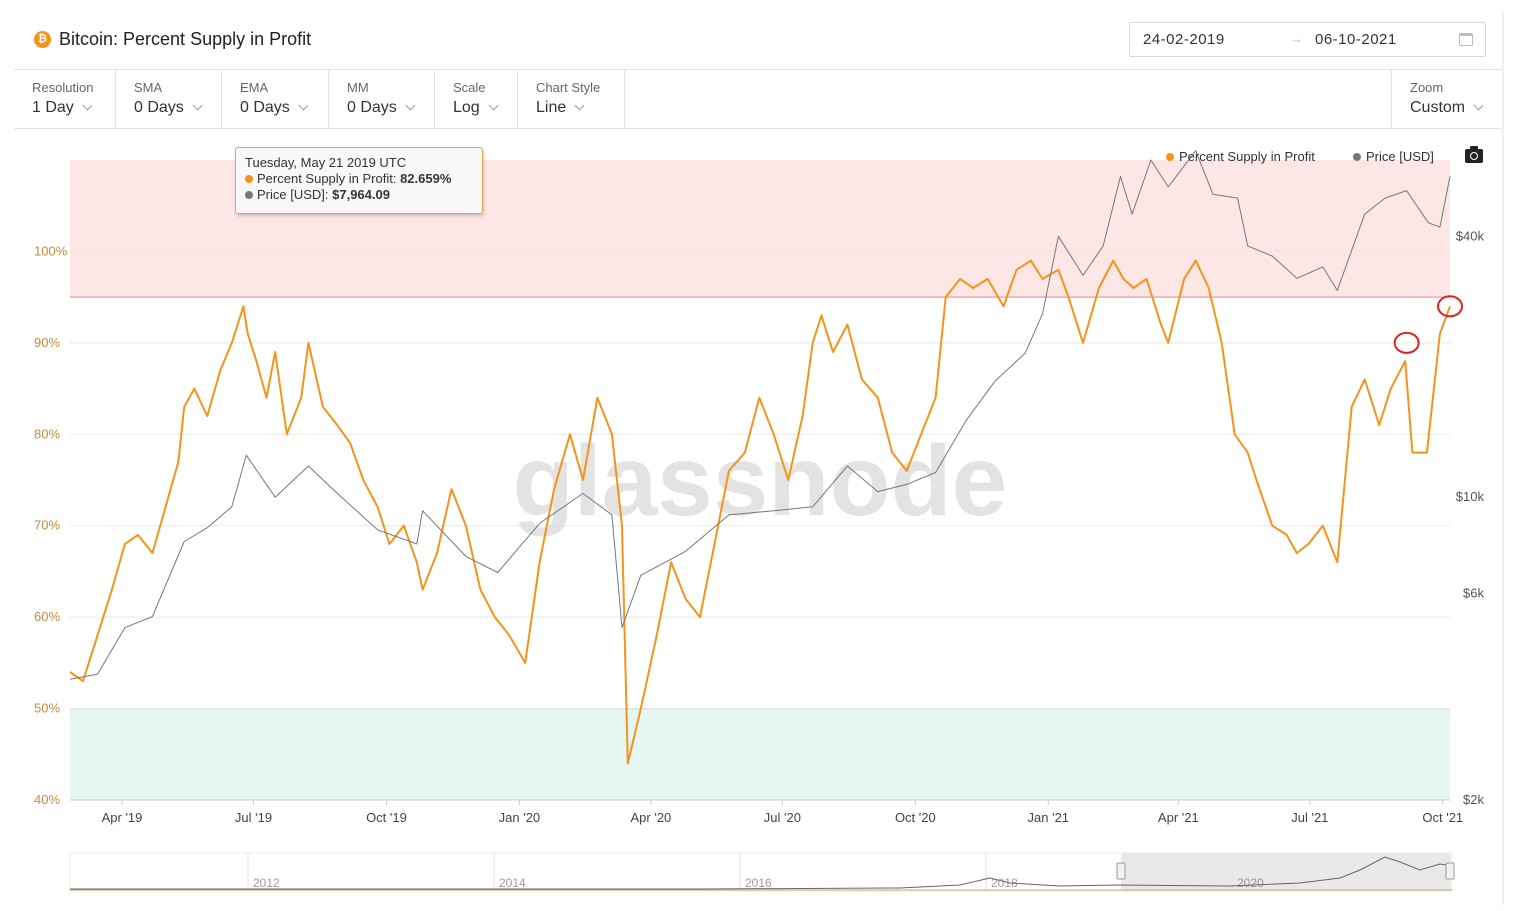 Image resolution: width=1531 pixels, height=911 pixels. I want to click on sma-label: SMA, so click(148, 87).